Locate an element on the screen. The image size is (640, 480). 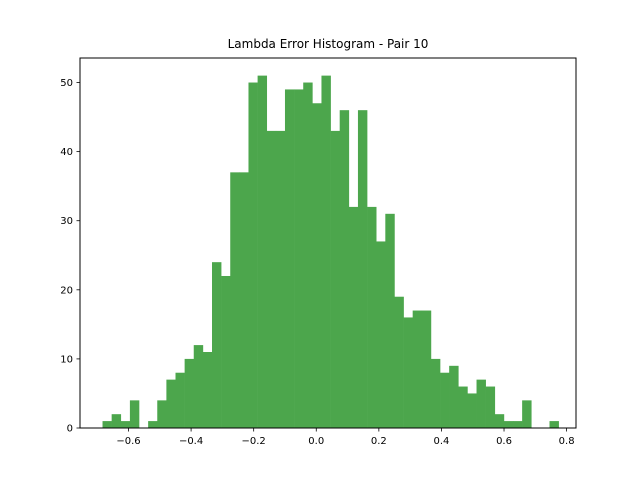
x-tick-label: −0.6 is located at coordinates (128, 441).